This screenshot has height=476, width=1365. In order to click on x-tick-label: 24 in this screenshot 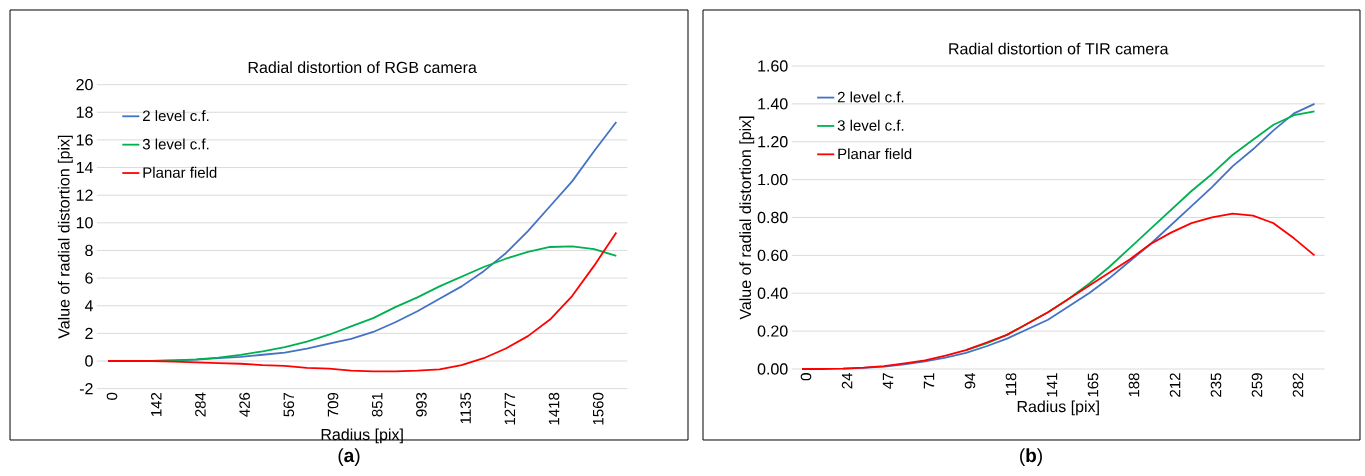, I will do `click(847, 380)`.